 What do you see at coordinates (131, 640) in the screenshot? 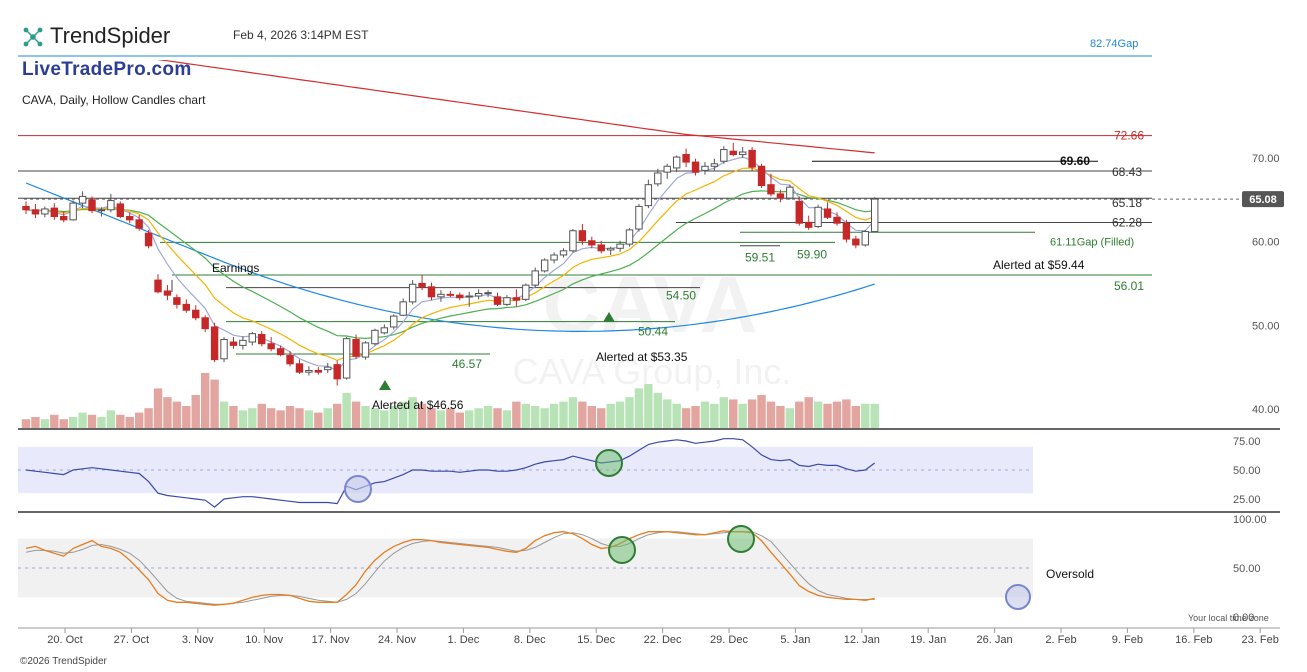
I see `date-tick-label: 27. Oct` at bounding box center [131, 640].